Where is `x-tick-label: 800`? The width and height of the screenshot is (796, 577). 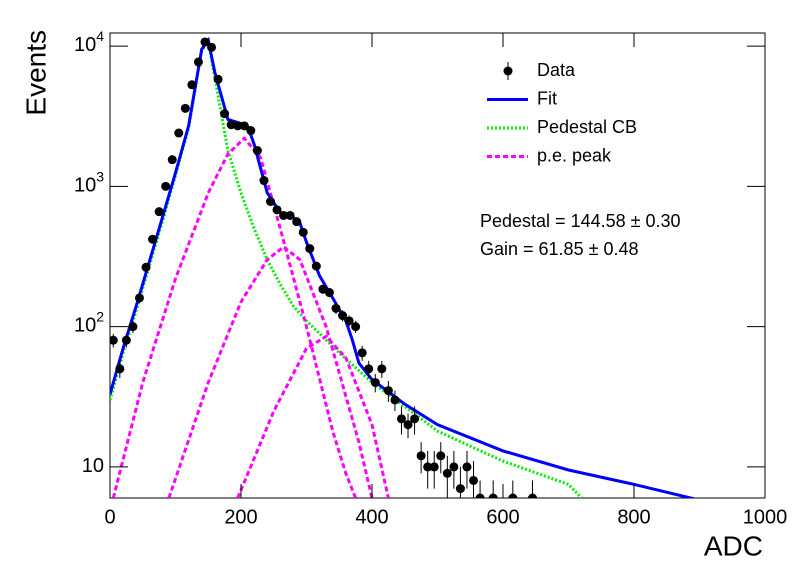
x-tick-label: 800 is located at coordinates (633, 517).